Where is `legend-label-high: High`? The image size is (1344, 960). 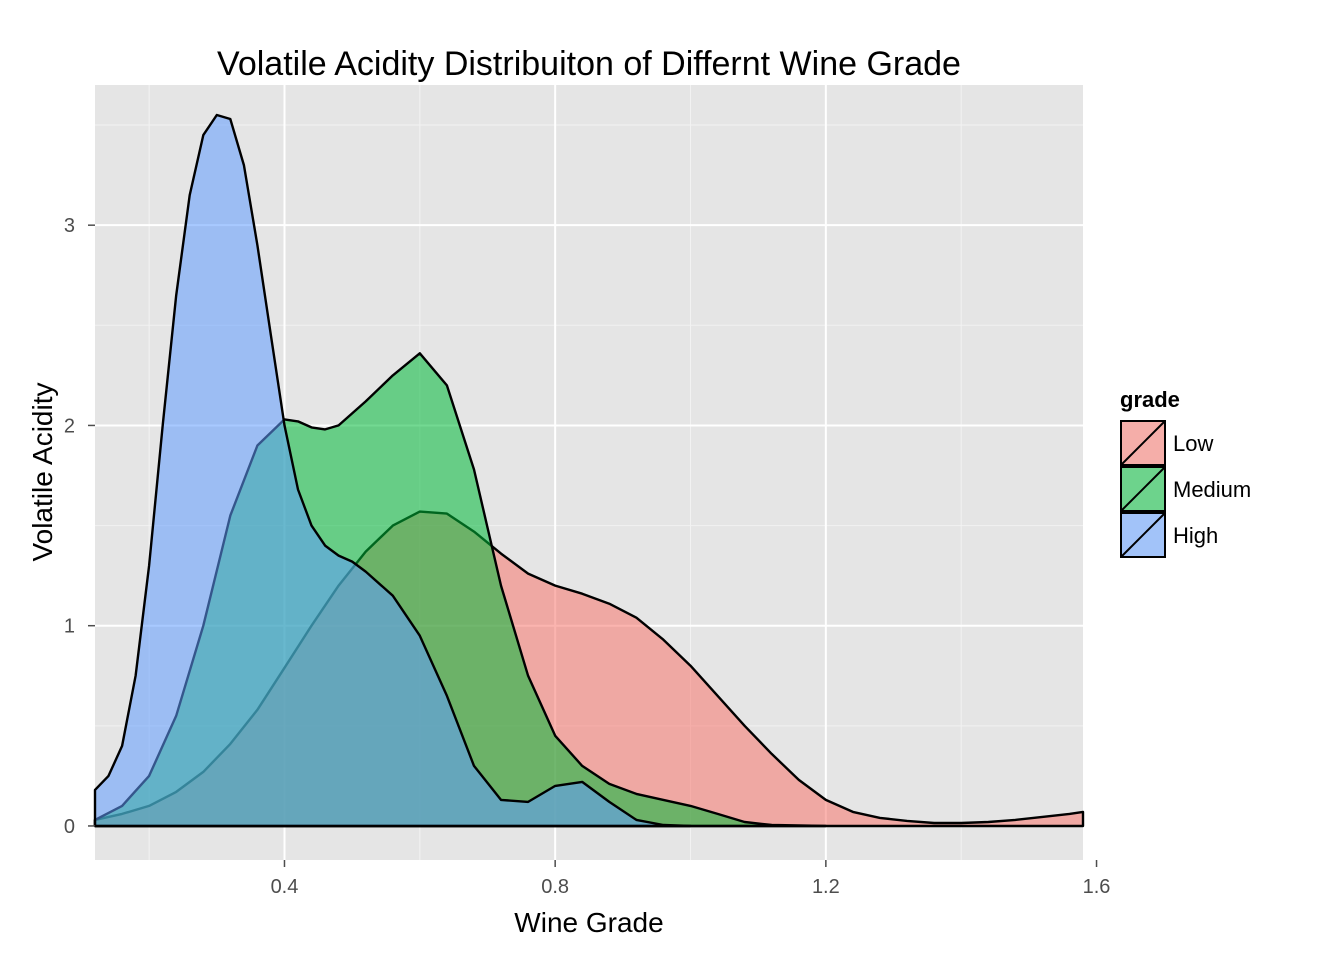 legend-label-high: High is located at coordinates (1195, 535).